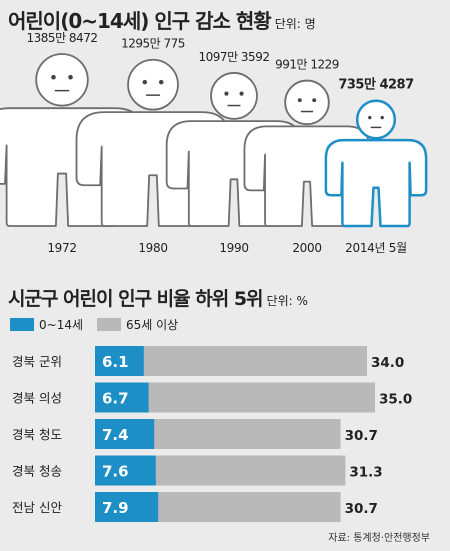 The image size is (450, 551). What do you see at coordinates (115, 508) in the screenshot?
I see `child-value-4: 7.9` at bounding box center [115, 508].